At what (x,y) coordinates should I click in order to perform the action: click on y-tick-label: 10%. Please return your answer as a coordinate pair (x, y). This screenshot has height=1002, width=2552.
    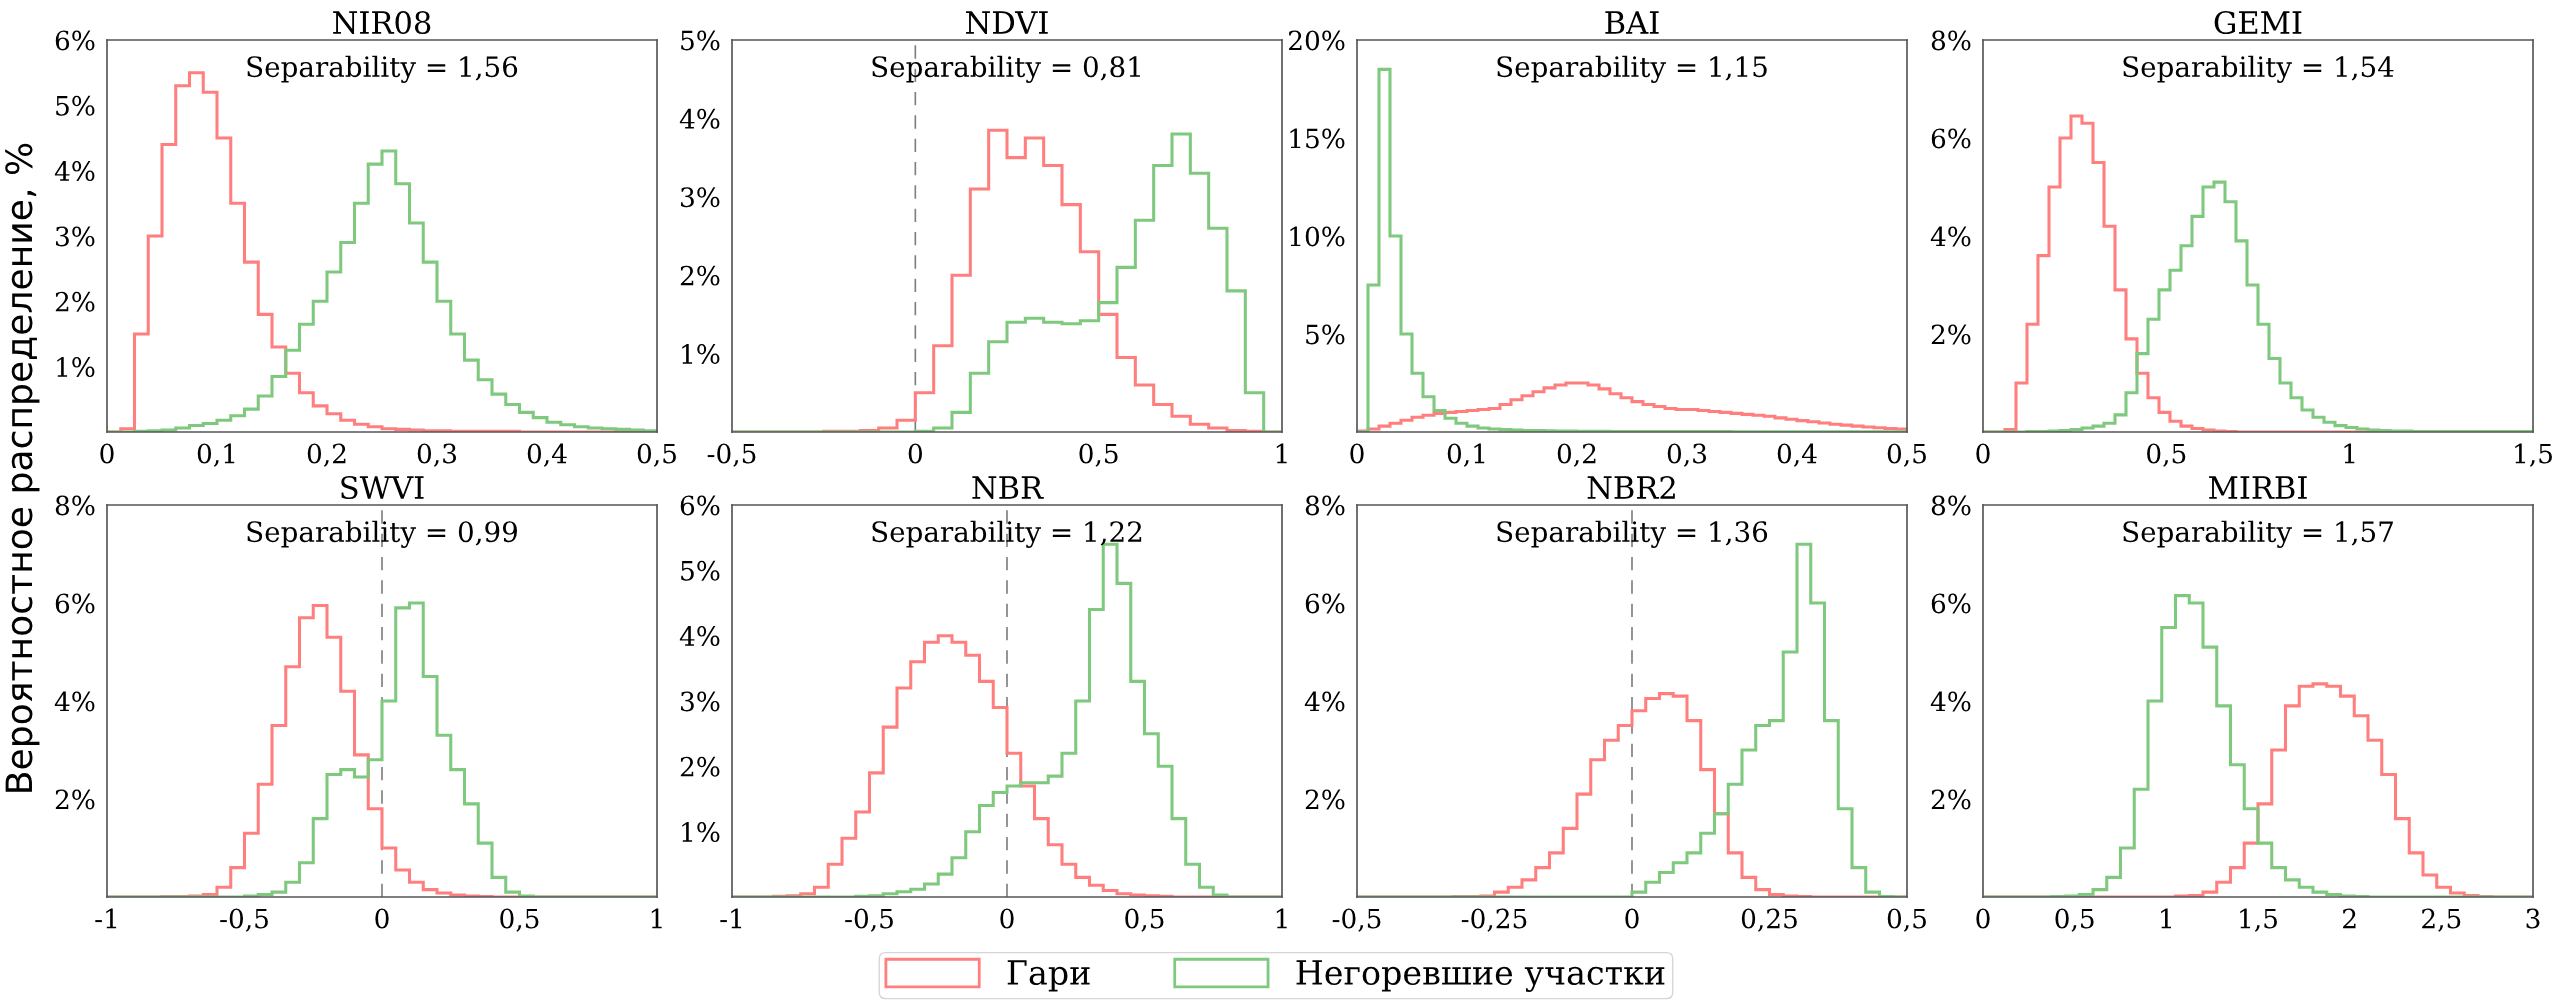
    Looking at the image, I should click on (1317, 236).